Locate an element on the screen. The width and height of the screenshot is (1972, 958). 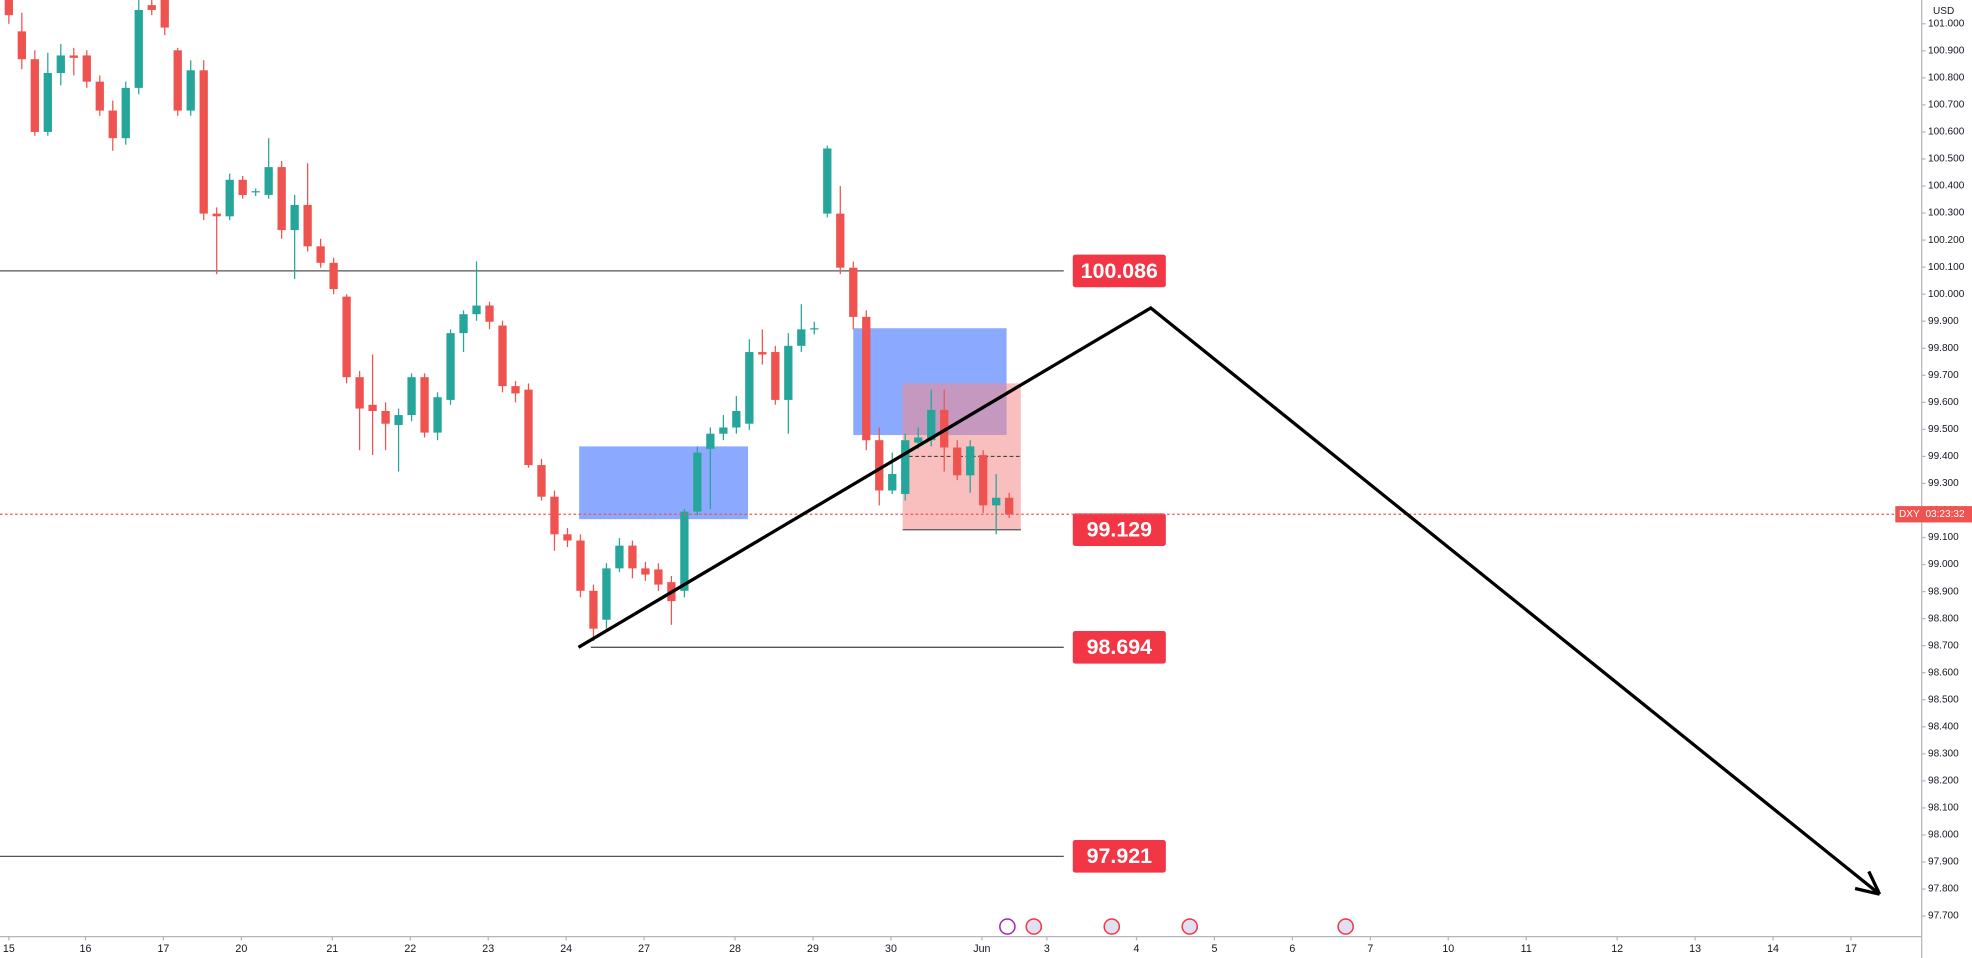
x-tick-label: 20 is located at coordinates (241, 949).